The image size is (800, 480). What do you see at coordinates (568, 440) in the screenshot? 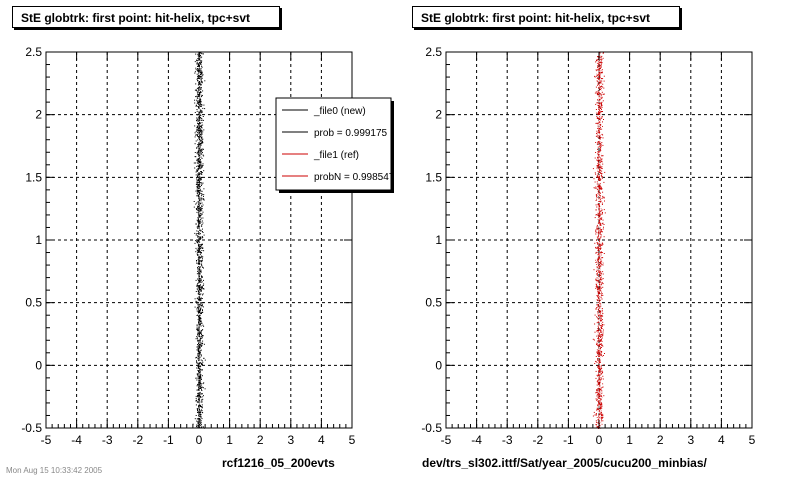
I see `x-tick-label: -1` at bounding box center [568, 440].